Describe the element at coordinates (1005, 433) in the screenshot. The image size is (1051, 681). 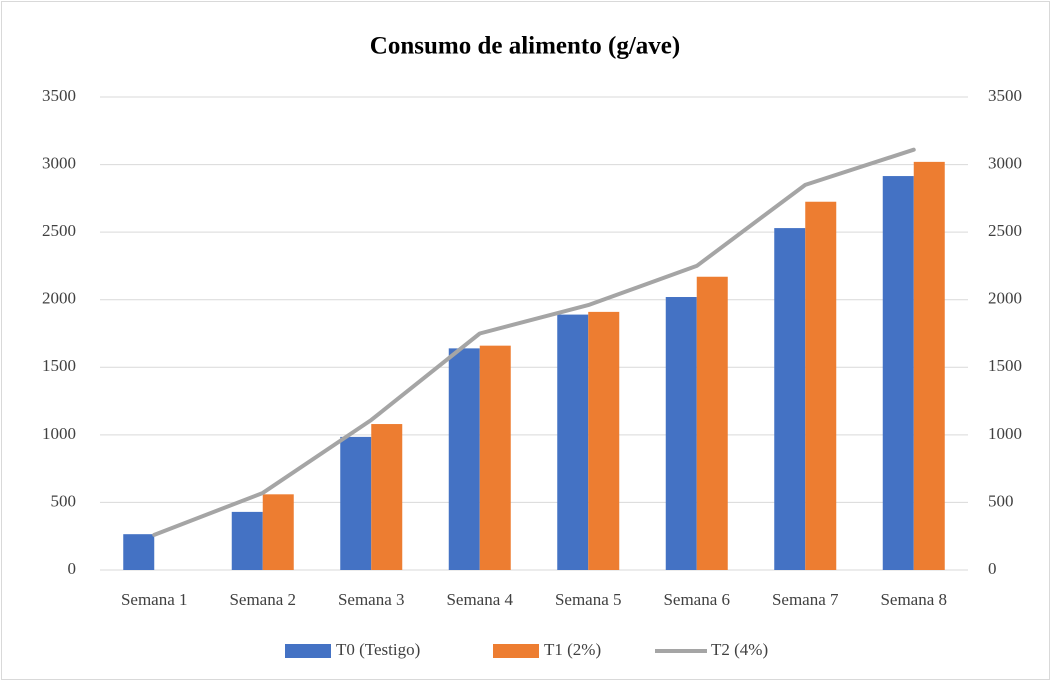
I see `y2-tick-label: 1000` at that location.